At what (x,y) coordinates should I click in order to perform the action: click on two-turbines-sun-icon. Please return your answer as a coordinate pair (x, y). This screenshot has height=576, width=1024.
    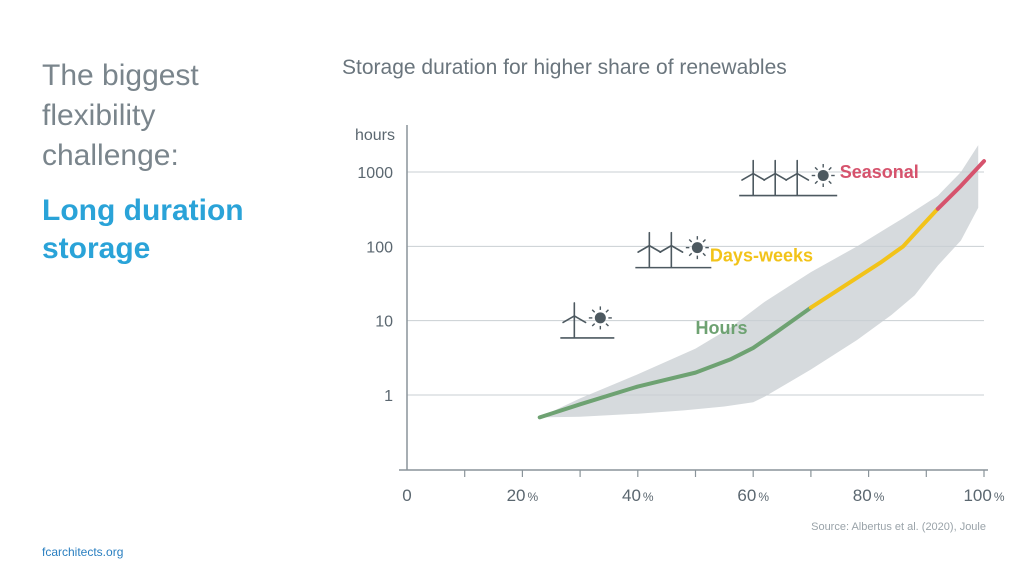
    Looking at the image, I should click on (673, 250).